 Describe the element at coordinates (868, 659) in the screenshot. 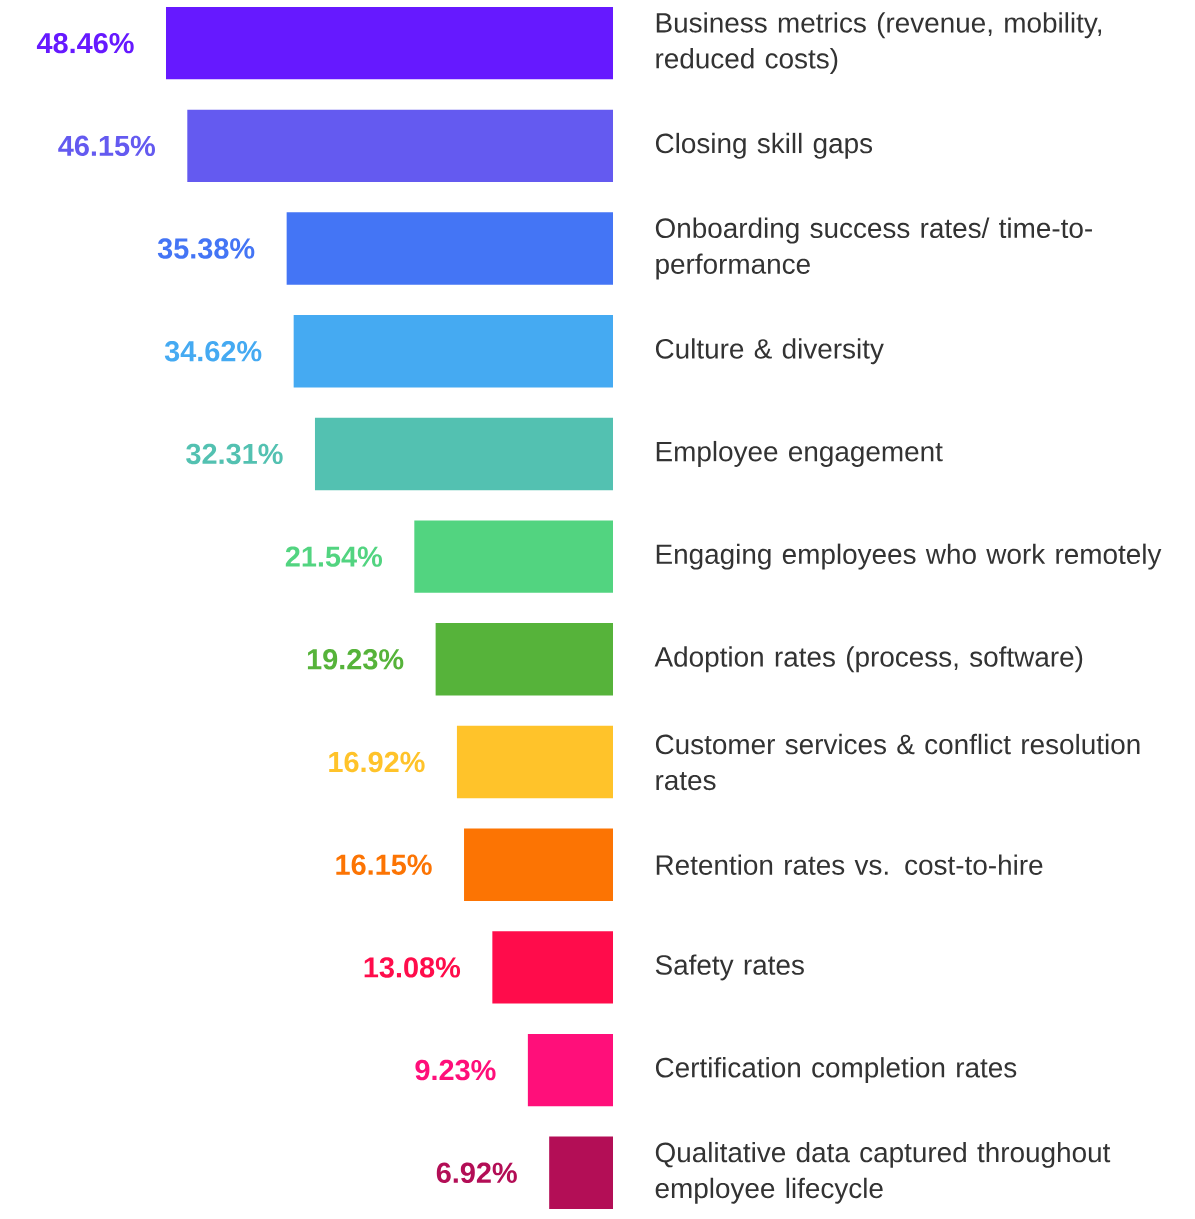

I see `y-tick-label: Adoption rates (process, software)` at that location.